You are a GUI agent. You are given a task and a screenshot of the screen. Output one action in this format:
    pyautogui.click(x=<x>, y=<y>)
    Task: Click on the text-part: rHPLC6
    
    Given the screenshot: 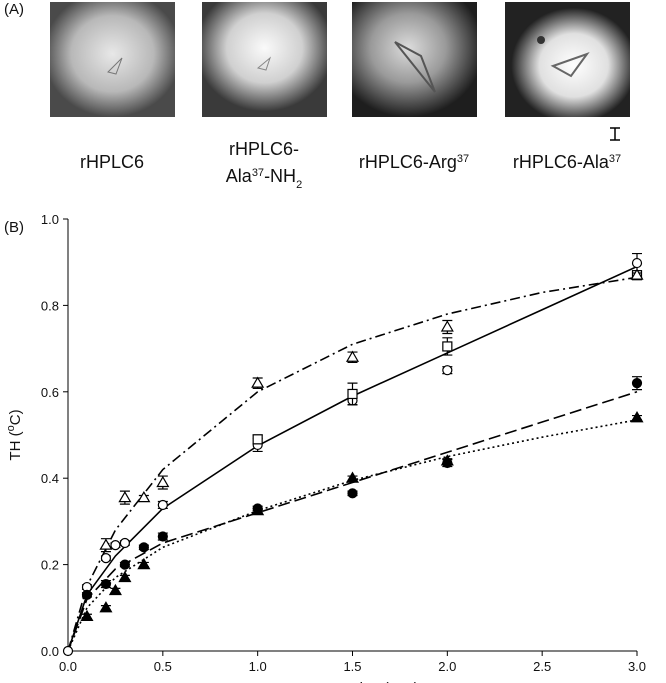 What is the action you would take?
    pyautogui.click(x=112, y=162)
    